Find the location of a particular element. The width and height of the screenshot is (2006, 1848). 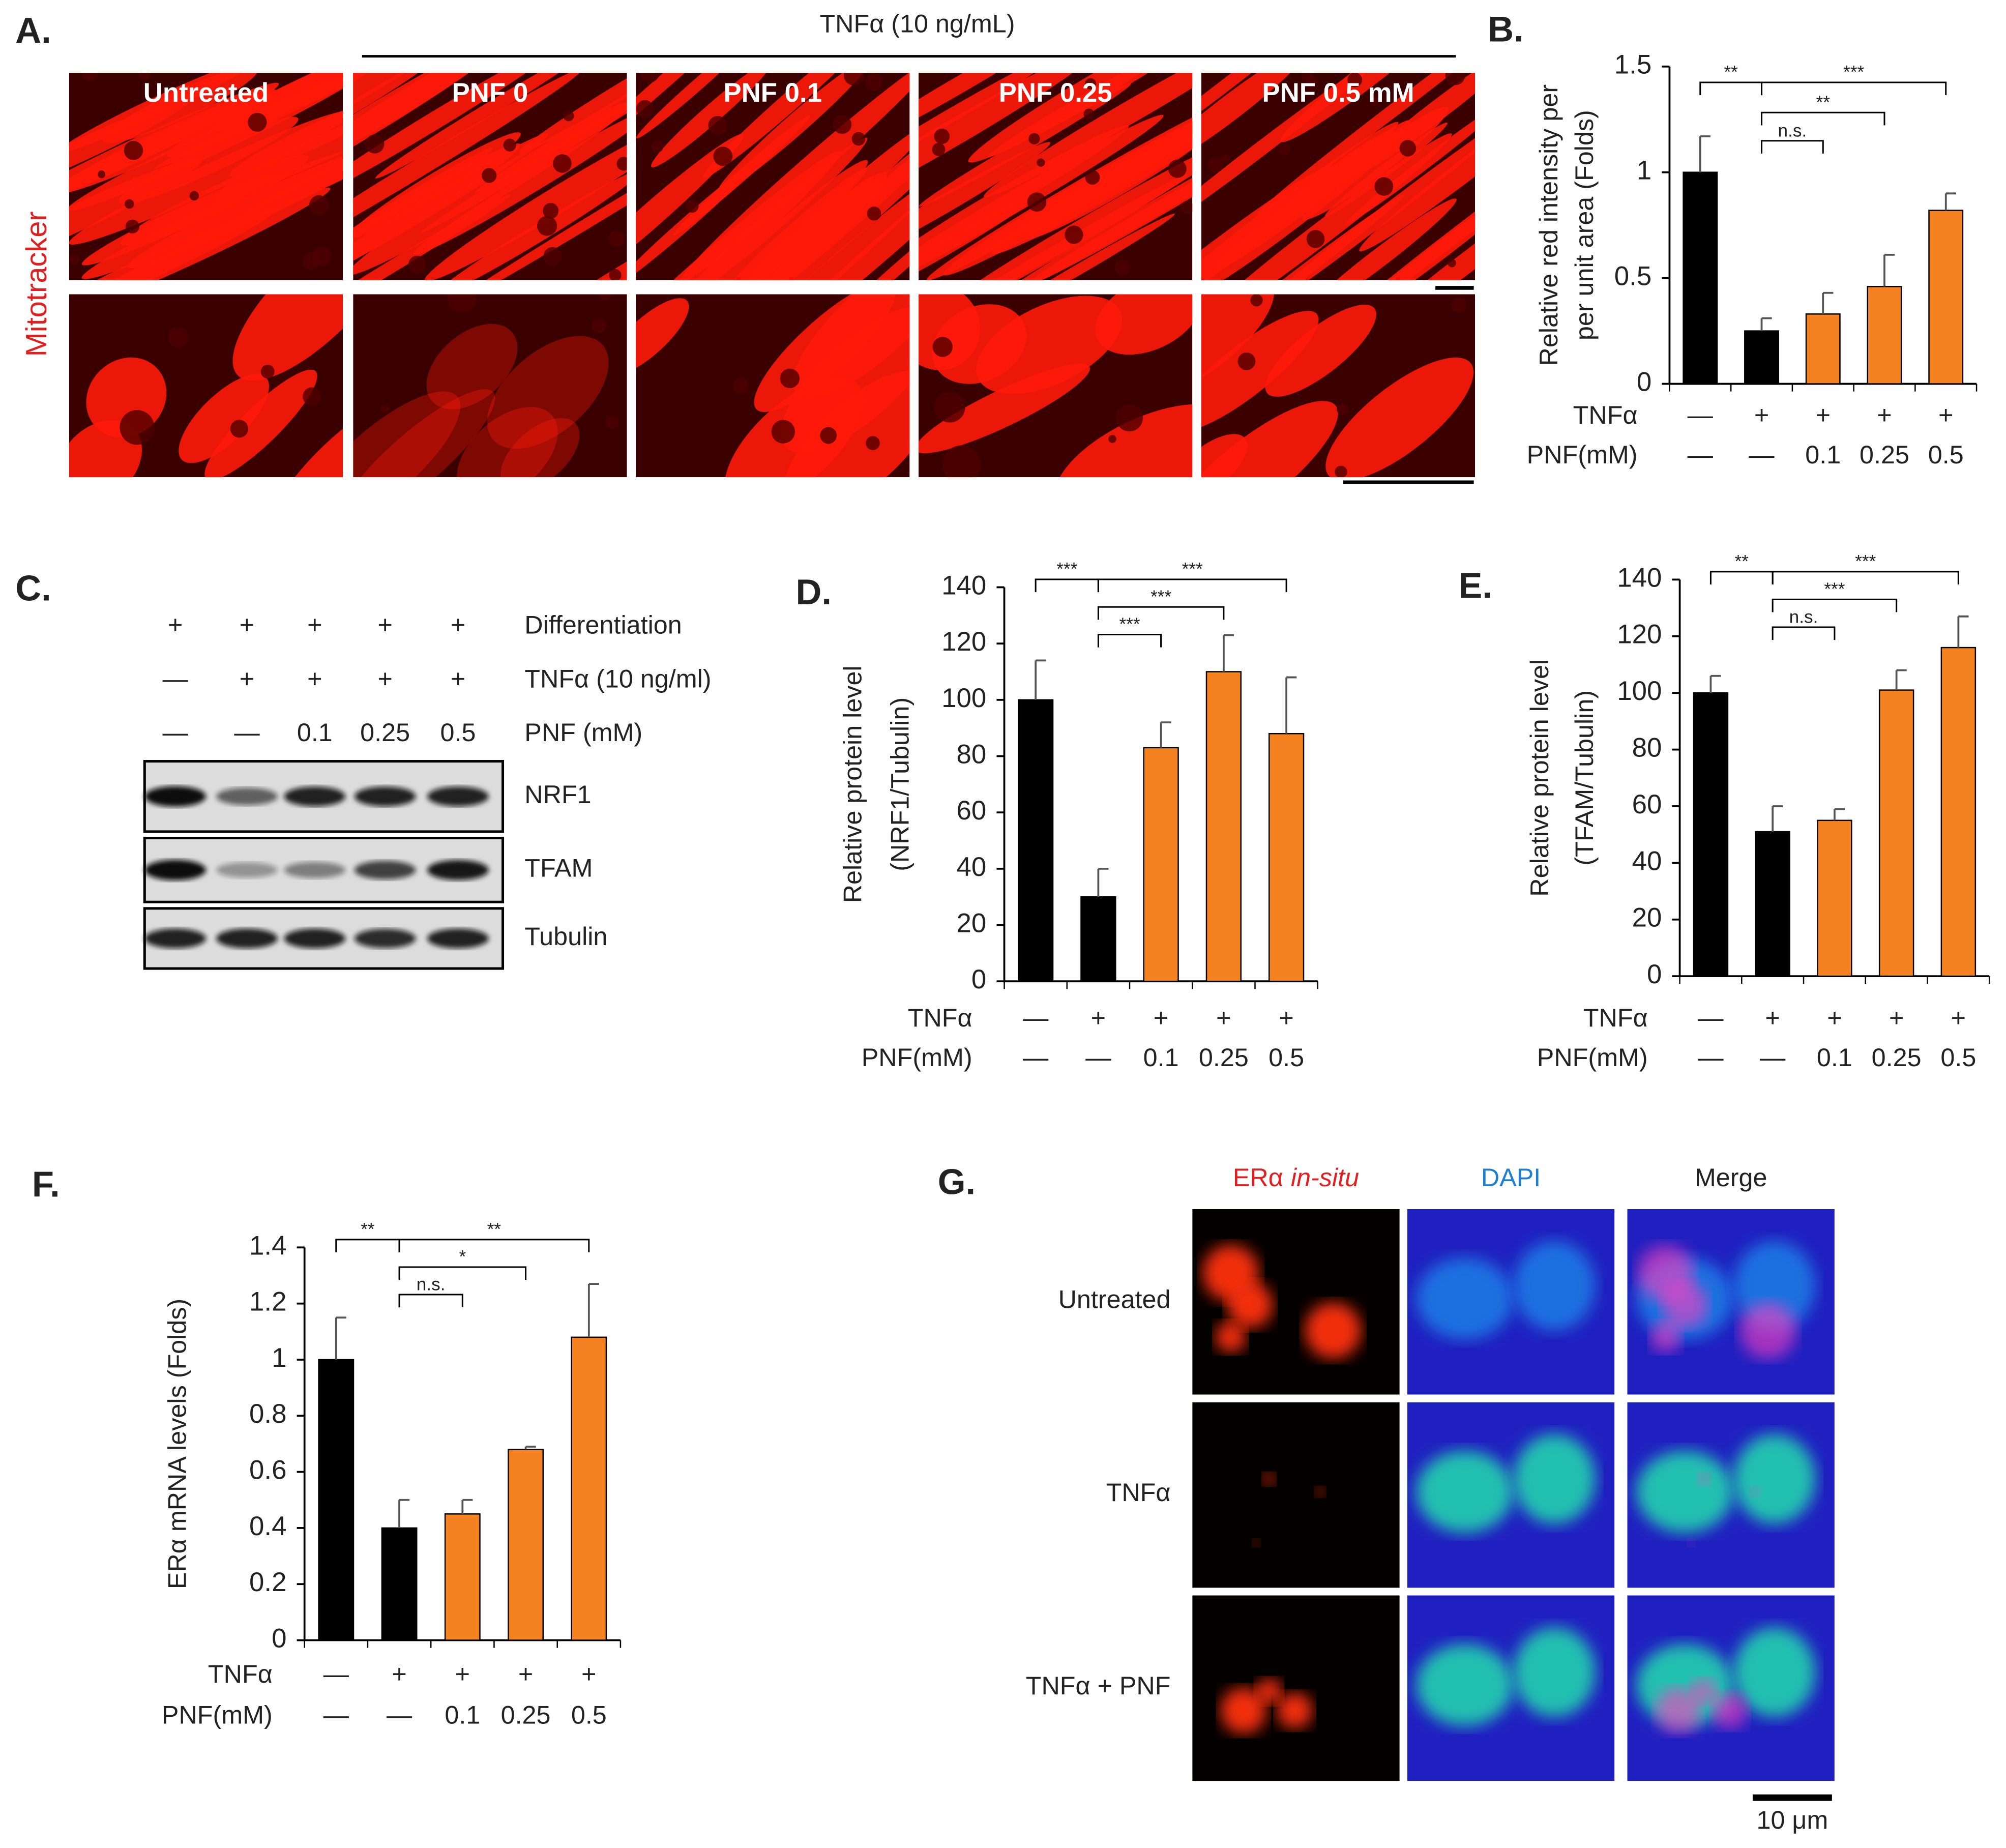

y-axis-label: (TFAM/Tubulin) is located at coordinates (1584, 778).